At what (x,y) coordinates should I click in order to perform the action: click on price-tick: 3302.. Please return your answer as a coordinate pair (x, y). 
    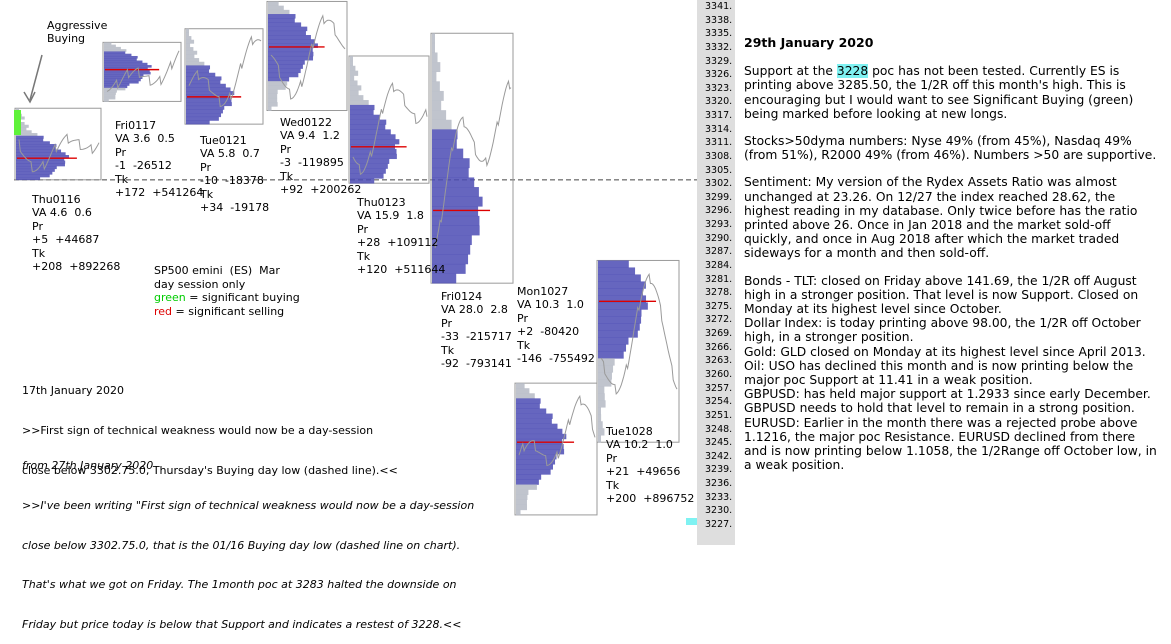
    Looking at the image, I should click on (719, 184).